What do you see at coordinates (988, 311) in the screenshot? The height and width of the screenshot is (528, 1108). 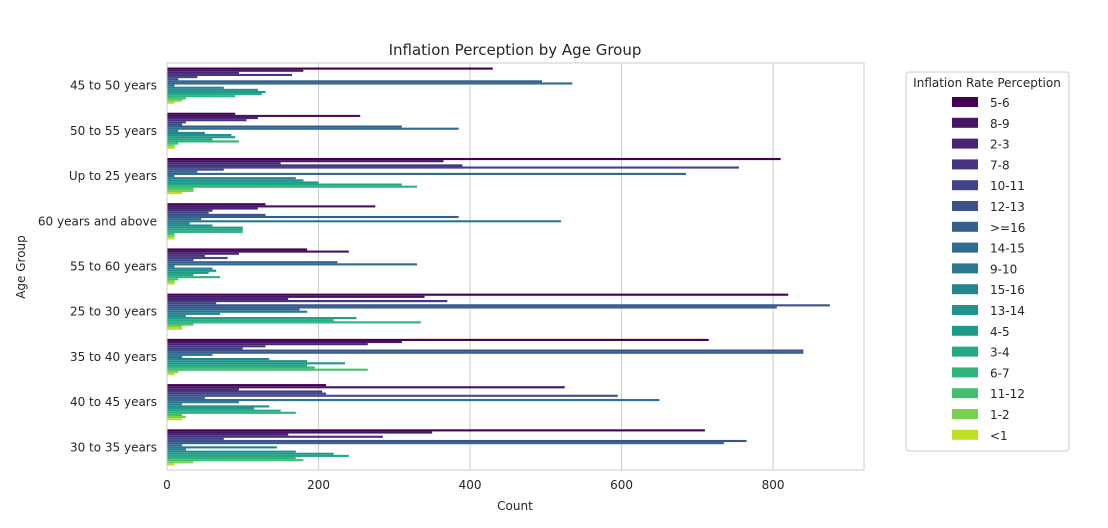 I see `legend-item: 13-14` at bounding box center [988, 311].